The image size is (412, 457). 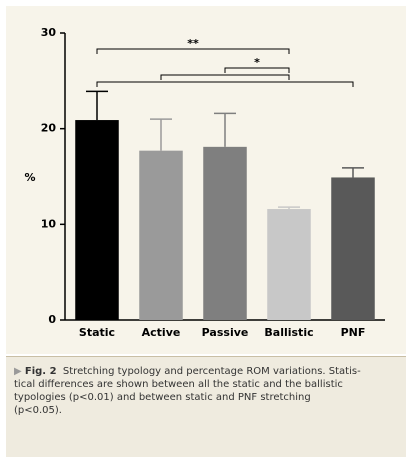 I want to click on x-tick-label: Static, so click(x=97, y=332).